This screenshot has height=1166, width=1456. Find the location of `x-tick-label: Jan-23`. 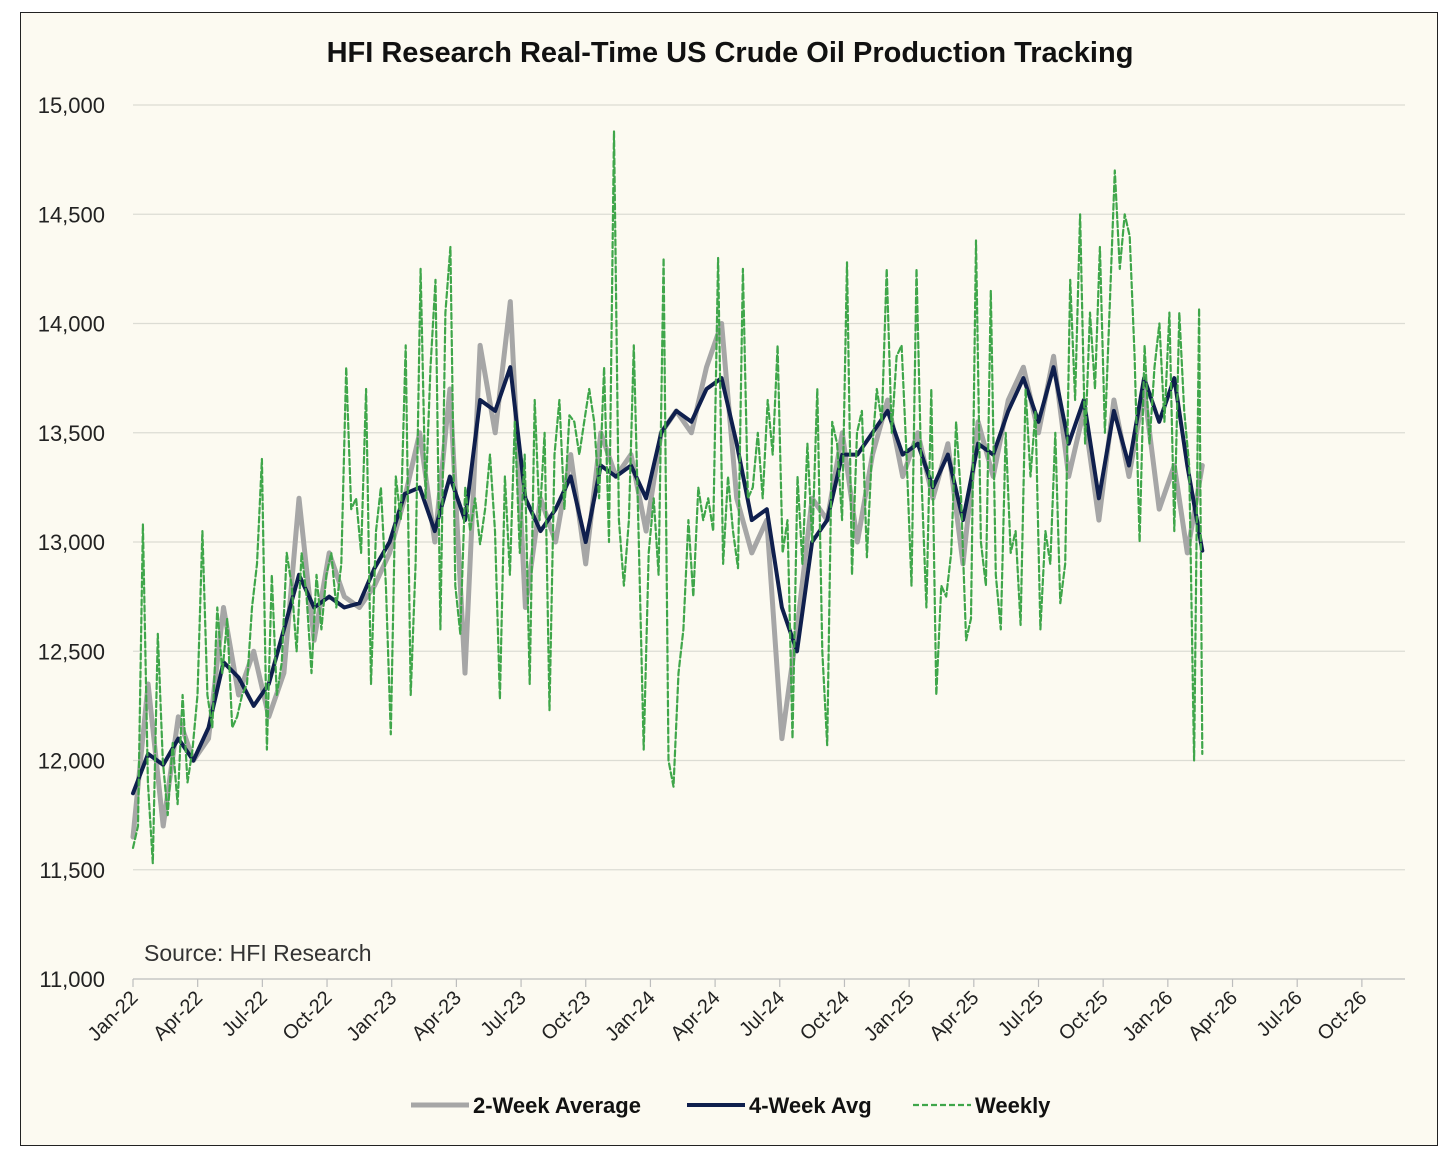

x-tick-label: Jan-23 is located at coordinates (371, 1016).